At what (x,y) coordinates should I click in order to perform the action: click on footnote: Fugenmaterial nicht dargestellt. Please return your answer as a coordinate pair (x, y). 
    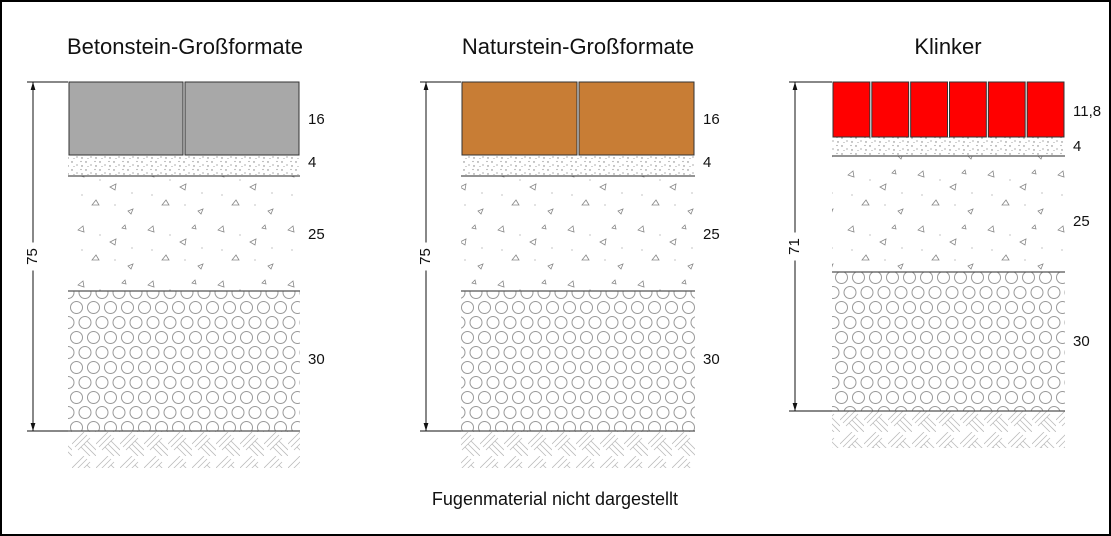
    Looking at the image, I should click on (555, 499).